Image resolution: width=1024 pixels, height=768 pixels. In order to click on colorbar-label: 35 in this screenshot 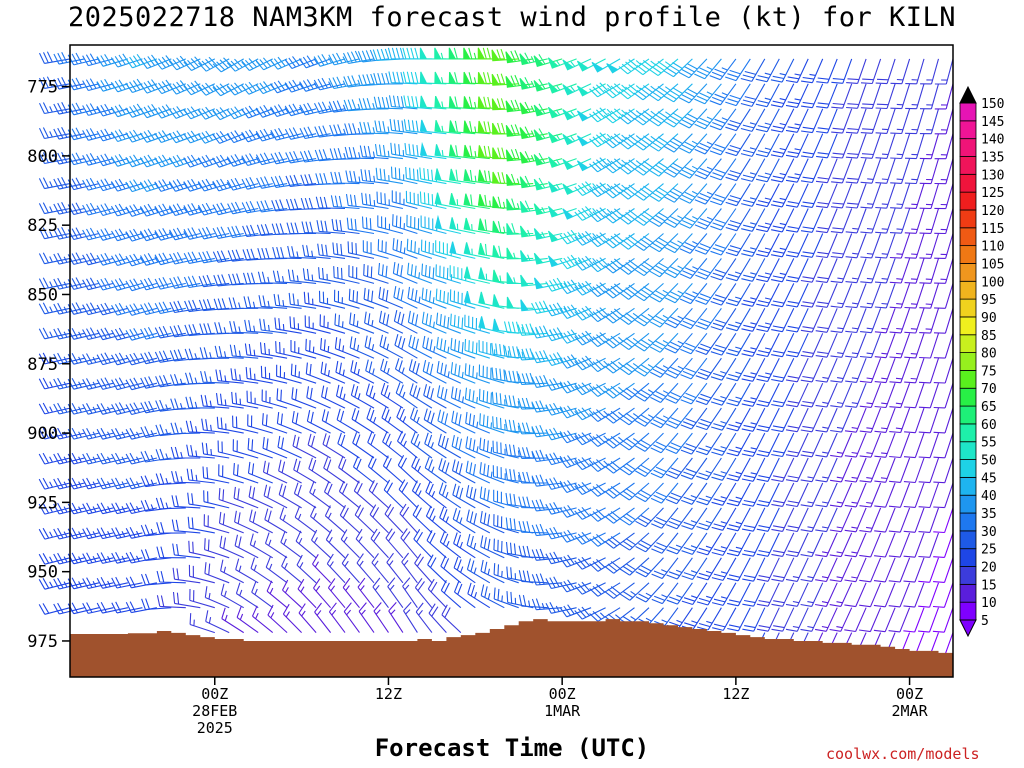, I will do `click(989, 514)`.